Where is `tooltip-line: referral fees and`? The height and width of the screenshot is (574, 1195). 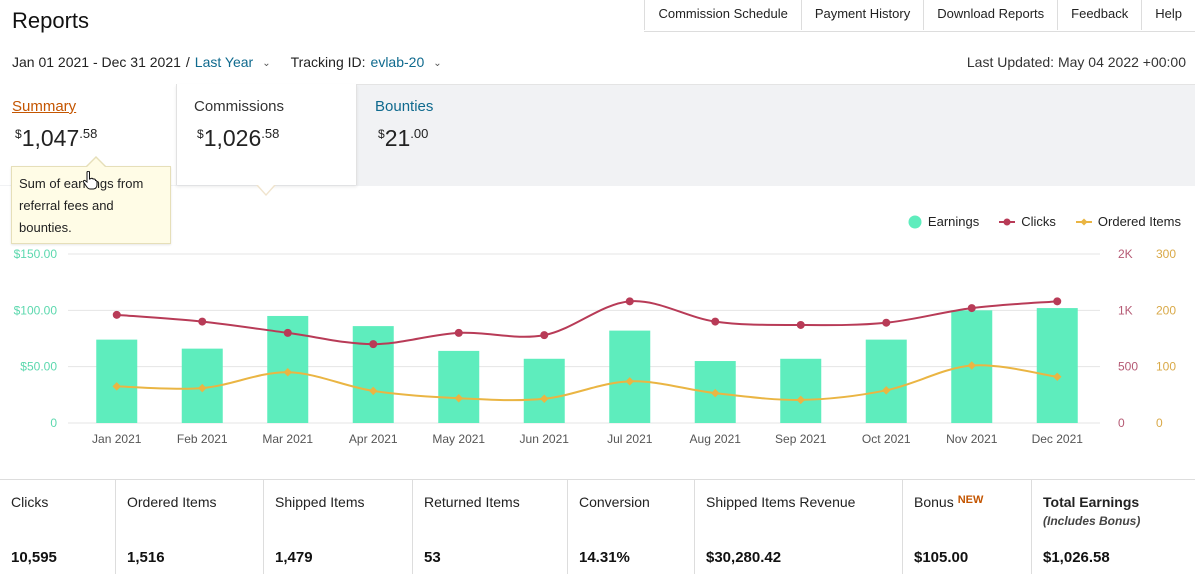 tooltip-line: referral fees and is located at coordinates (66, 205).